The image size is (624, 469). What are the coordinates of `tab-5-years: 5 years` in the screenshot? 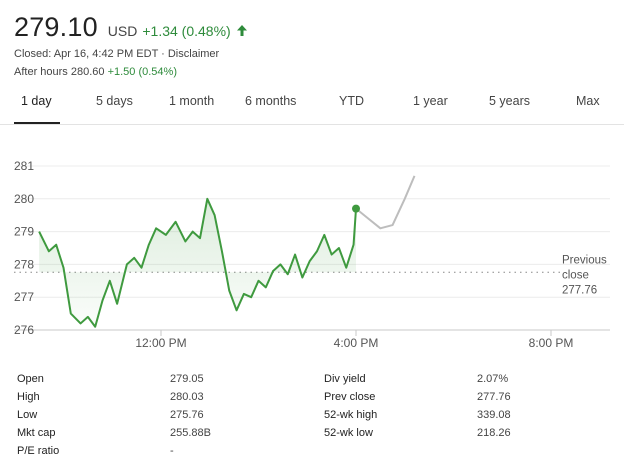 It's located at (509, 101).